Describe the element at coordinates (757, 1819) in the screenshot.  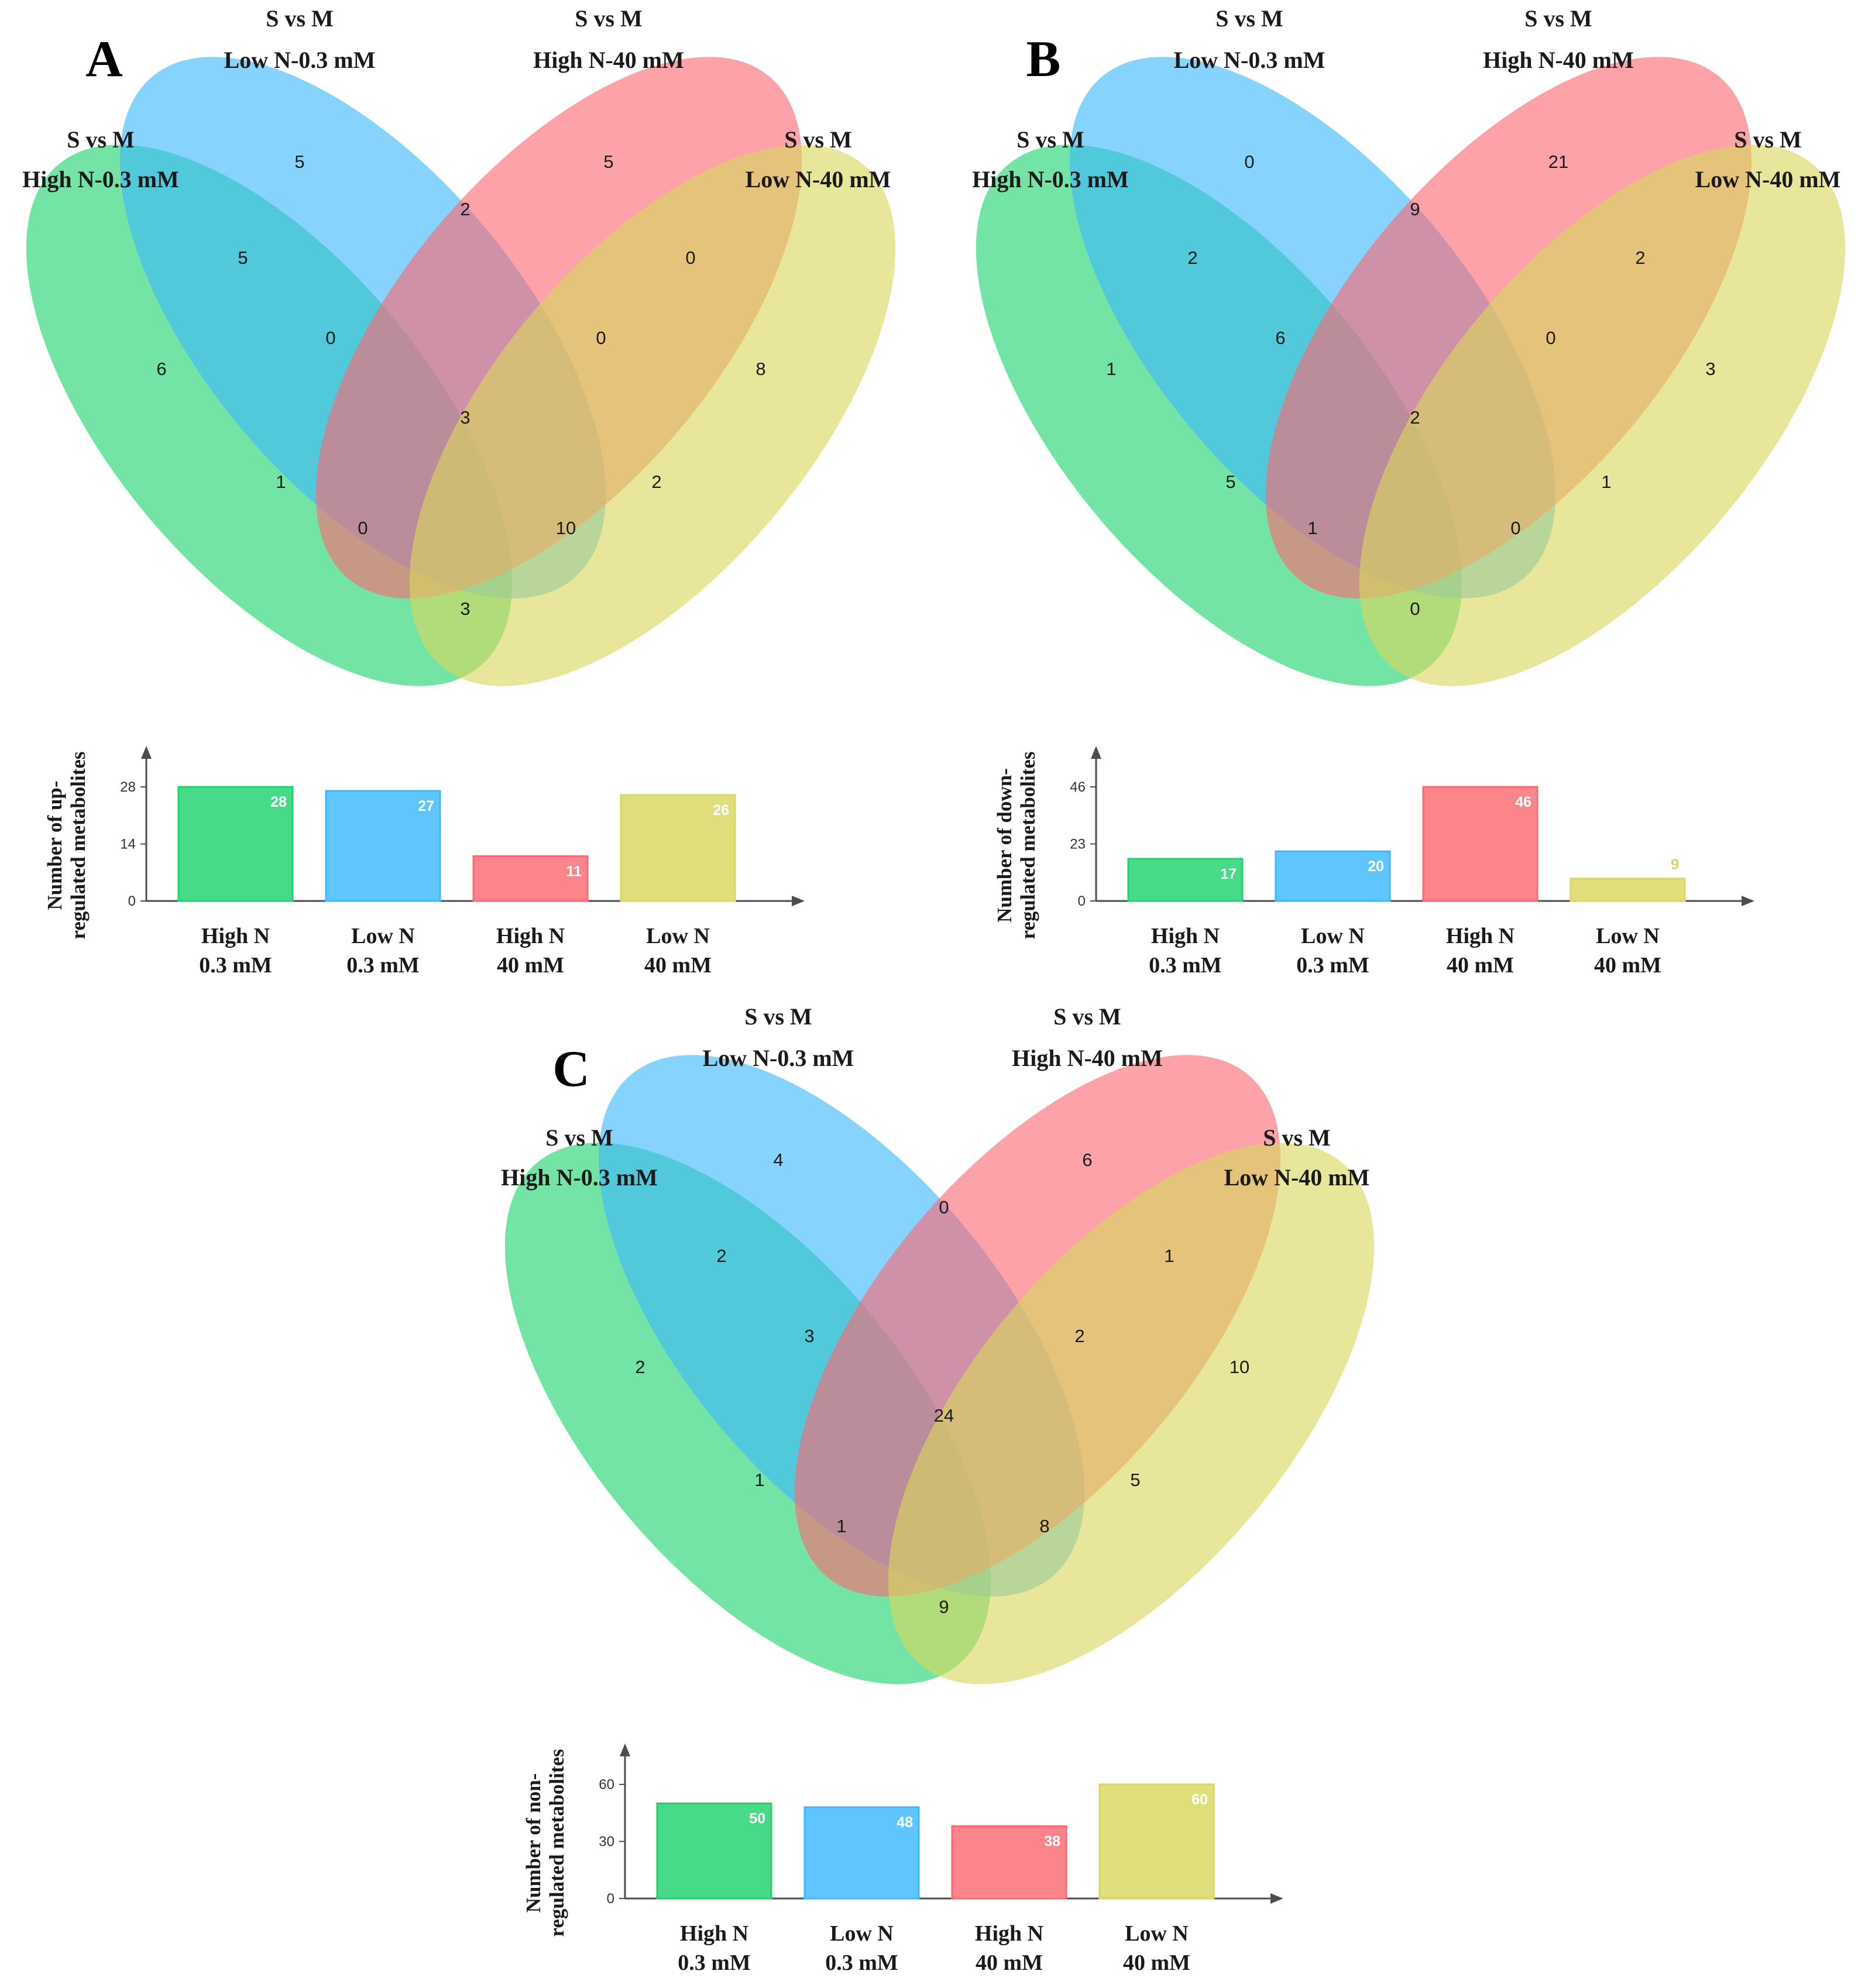
I see `bar-value-label: 50` at that location.